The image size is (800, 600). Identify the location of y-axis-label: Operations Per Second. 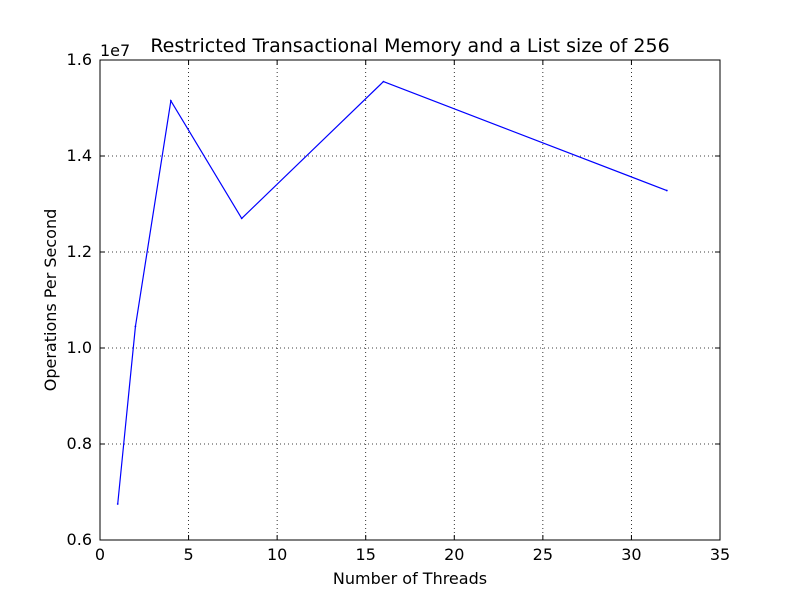
(50, 300).